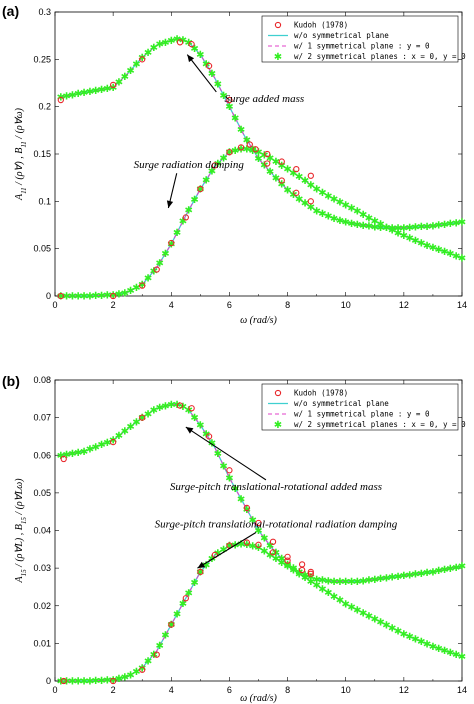 The width and height of the screenshot is (474, 704). What do you see at coordinates (278, 57) in the screenshot?
I see `legend-symbol-star: ✱` at bounding box center [278, 57].